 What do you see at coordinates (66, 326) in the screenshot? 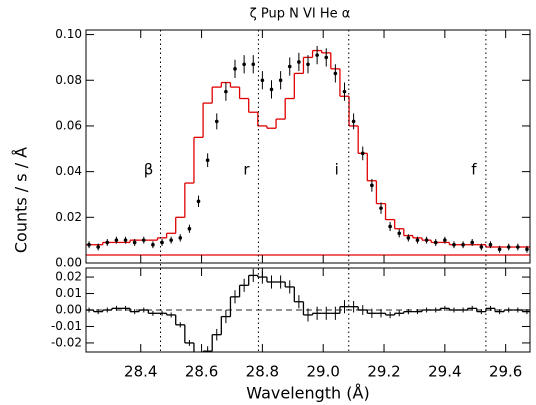
I see `y-tick-label: -0.01` at bounding box center [66, 326].